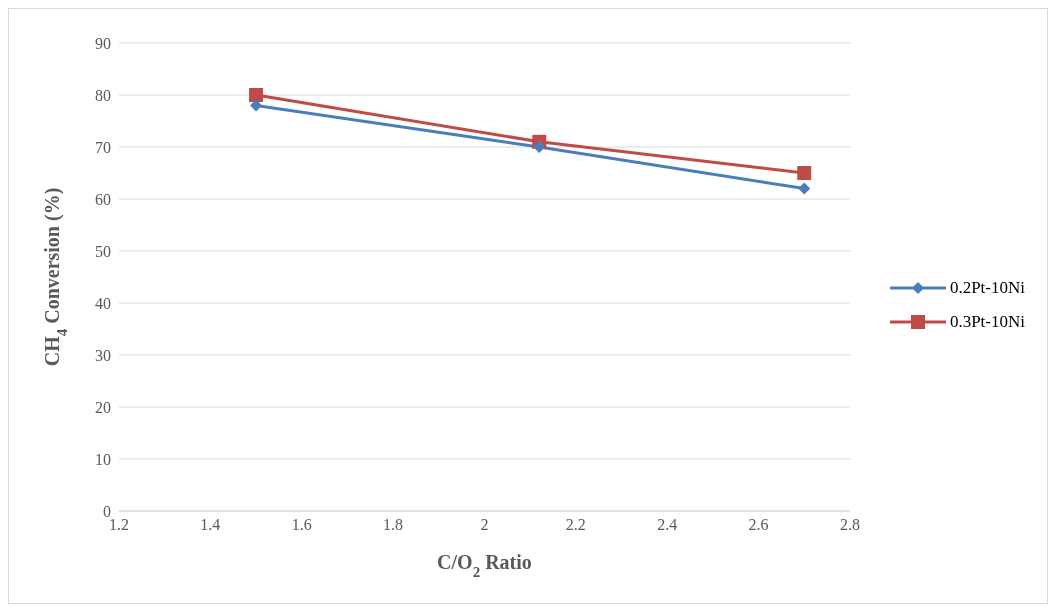 The height and width of the screenshot is (612, 1056). What do you see at coordinates (575, 525) in the screenshot?
I see `x-tick-label: 2.2` at bounding box center [575, 525].